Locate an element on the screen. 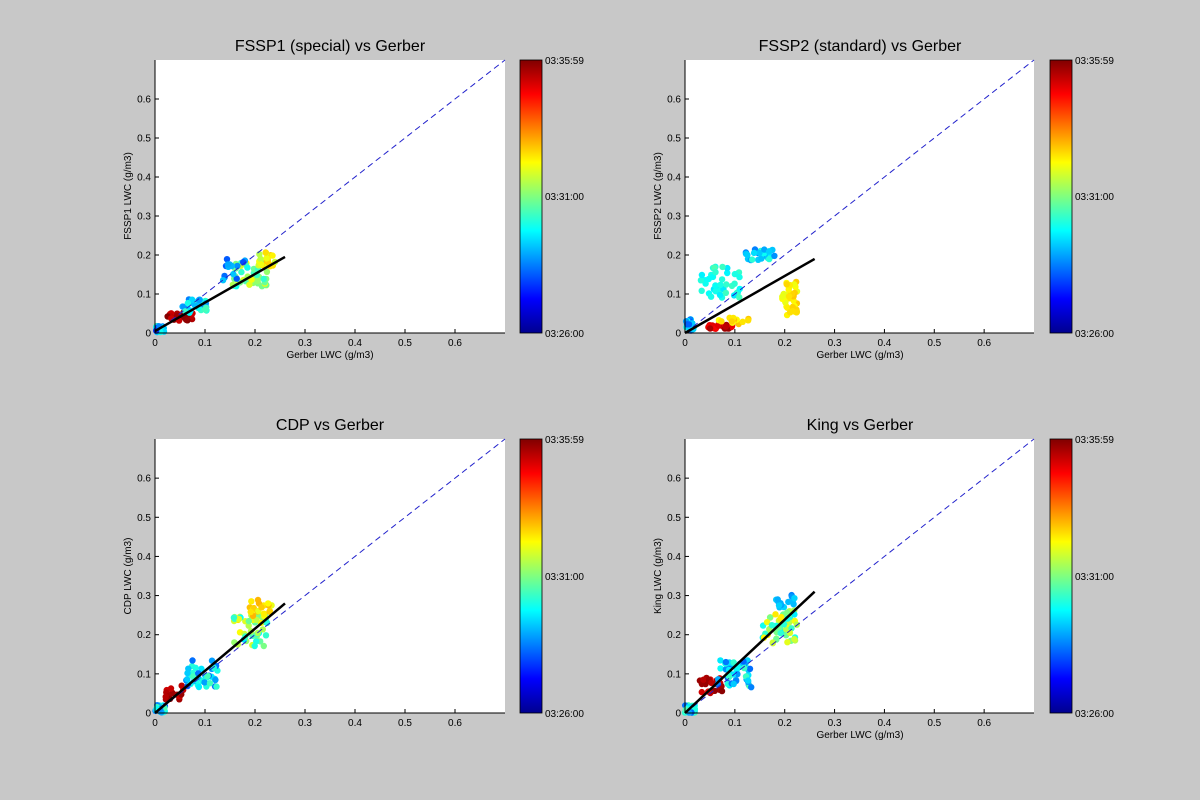 This screenshot has width=1200, height=800. y-tick-label: 0.6 is located at coordinates (144, 479).